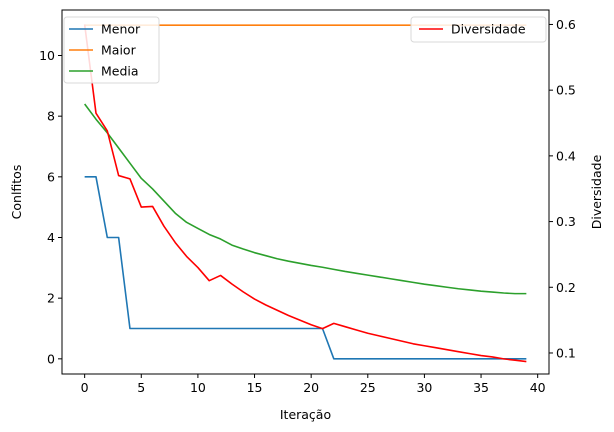 This screenshot has height=432, width=614. Describe the element at coordinates (368, 387) in the screenshot. I see `x-tick-label: 25` at that location.